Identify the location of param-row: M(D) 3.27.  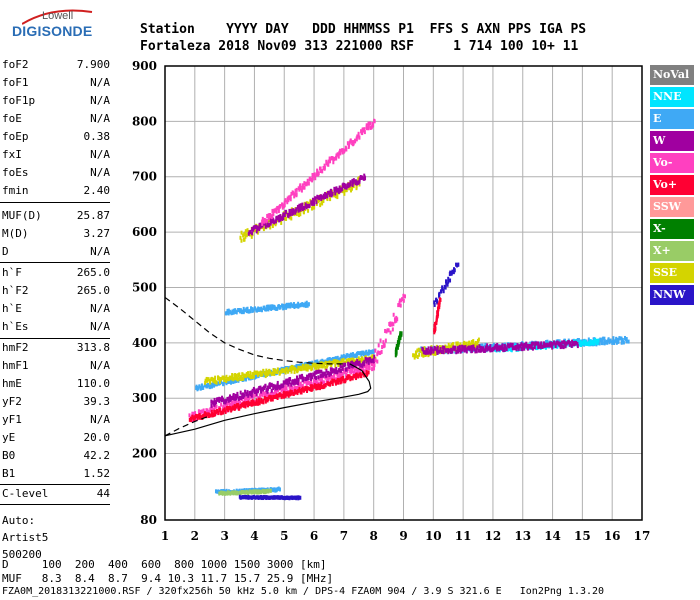
(56, 235).